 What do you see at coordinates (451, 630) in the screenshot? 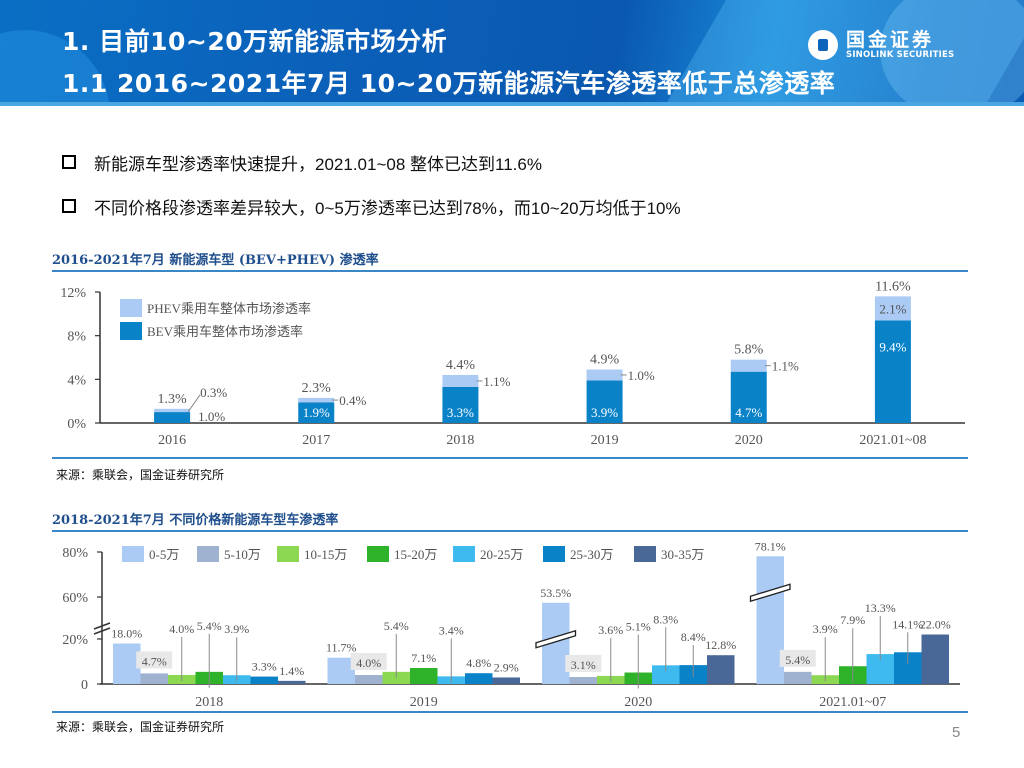
I see `bar-value-label: 3.4%` at bounding box center [451, 630].